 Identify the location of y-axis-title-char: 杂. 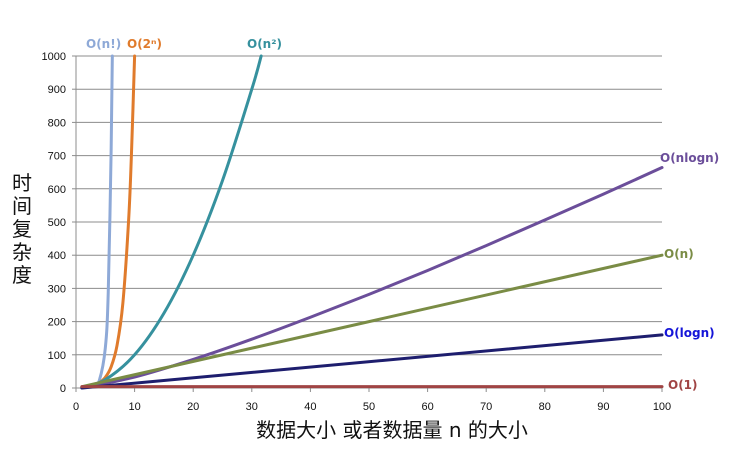
(22, 252).